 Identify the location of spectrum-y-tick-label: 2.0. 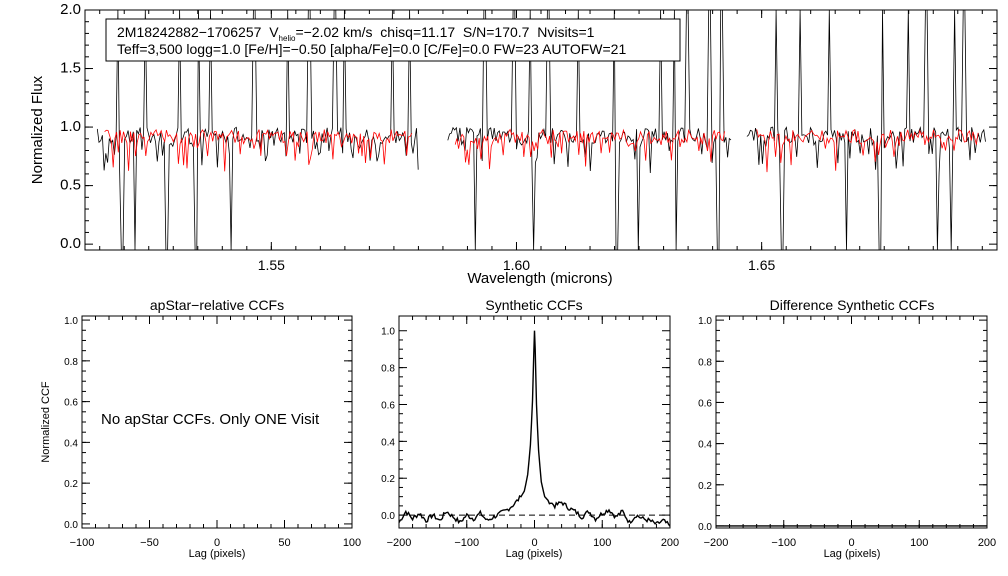
(70, 9).